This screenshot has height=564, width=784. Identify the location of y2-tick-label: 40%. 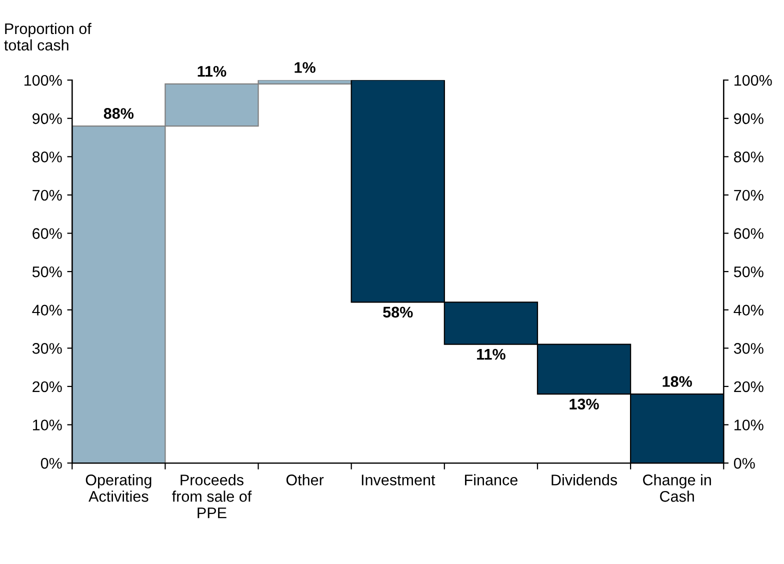
(749, 310).